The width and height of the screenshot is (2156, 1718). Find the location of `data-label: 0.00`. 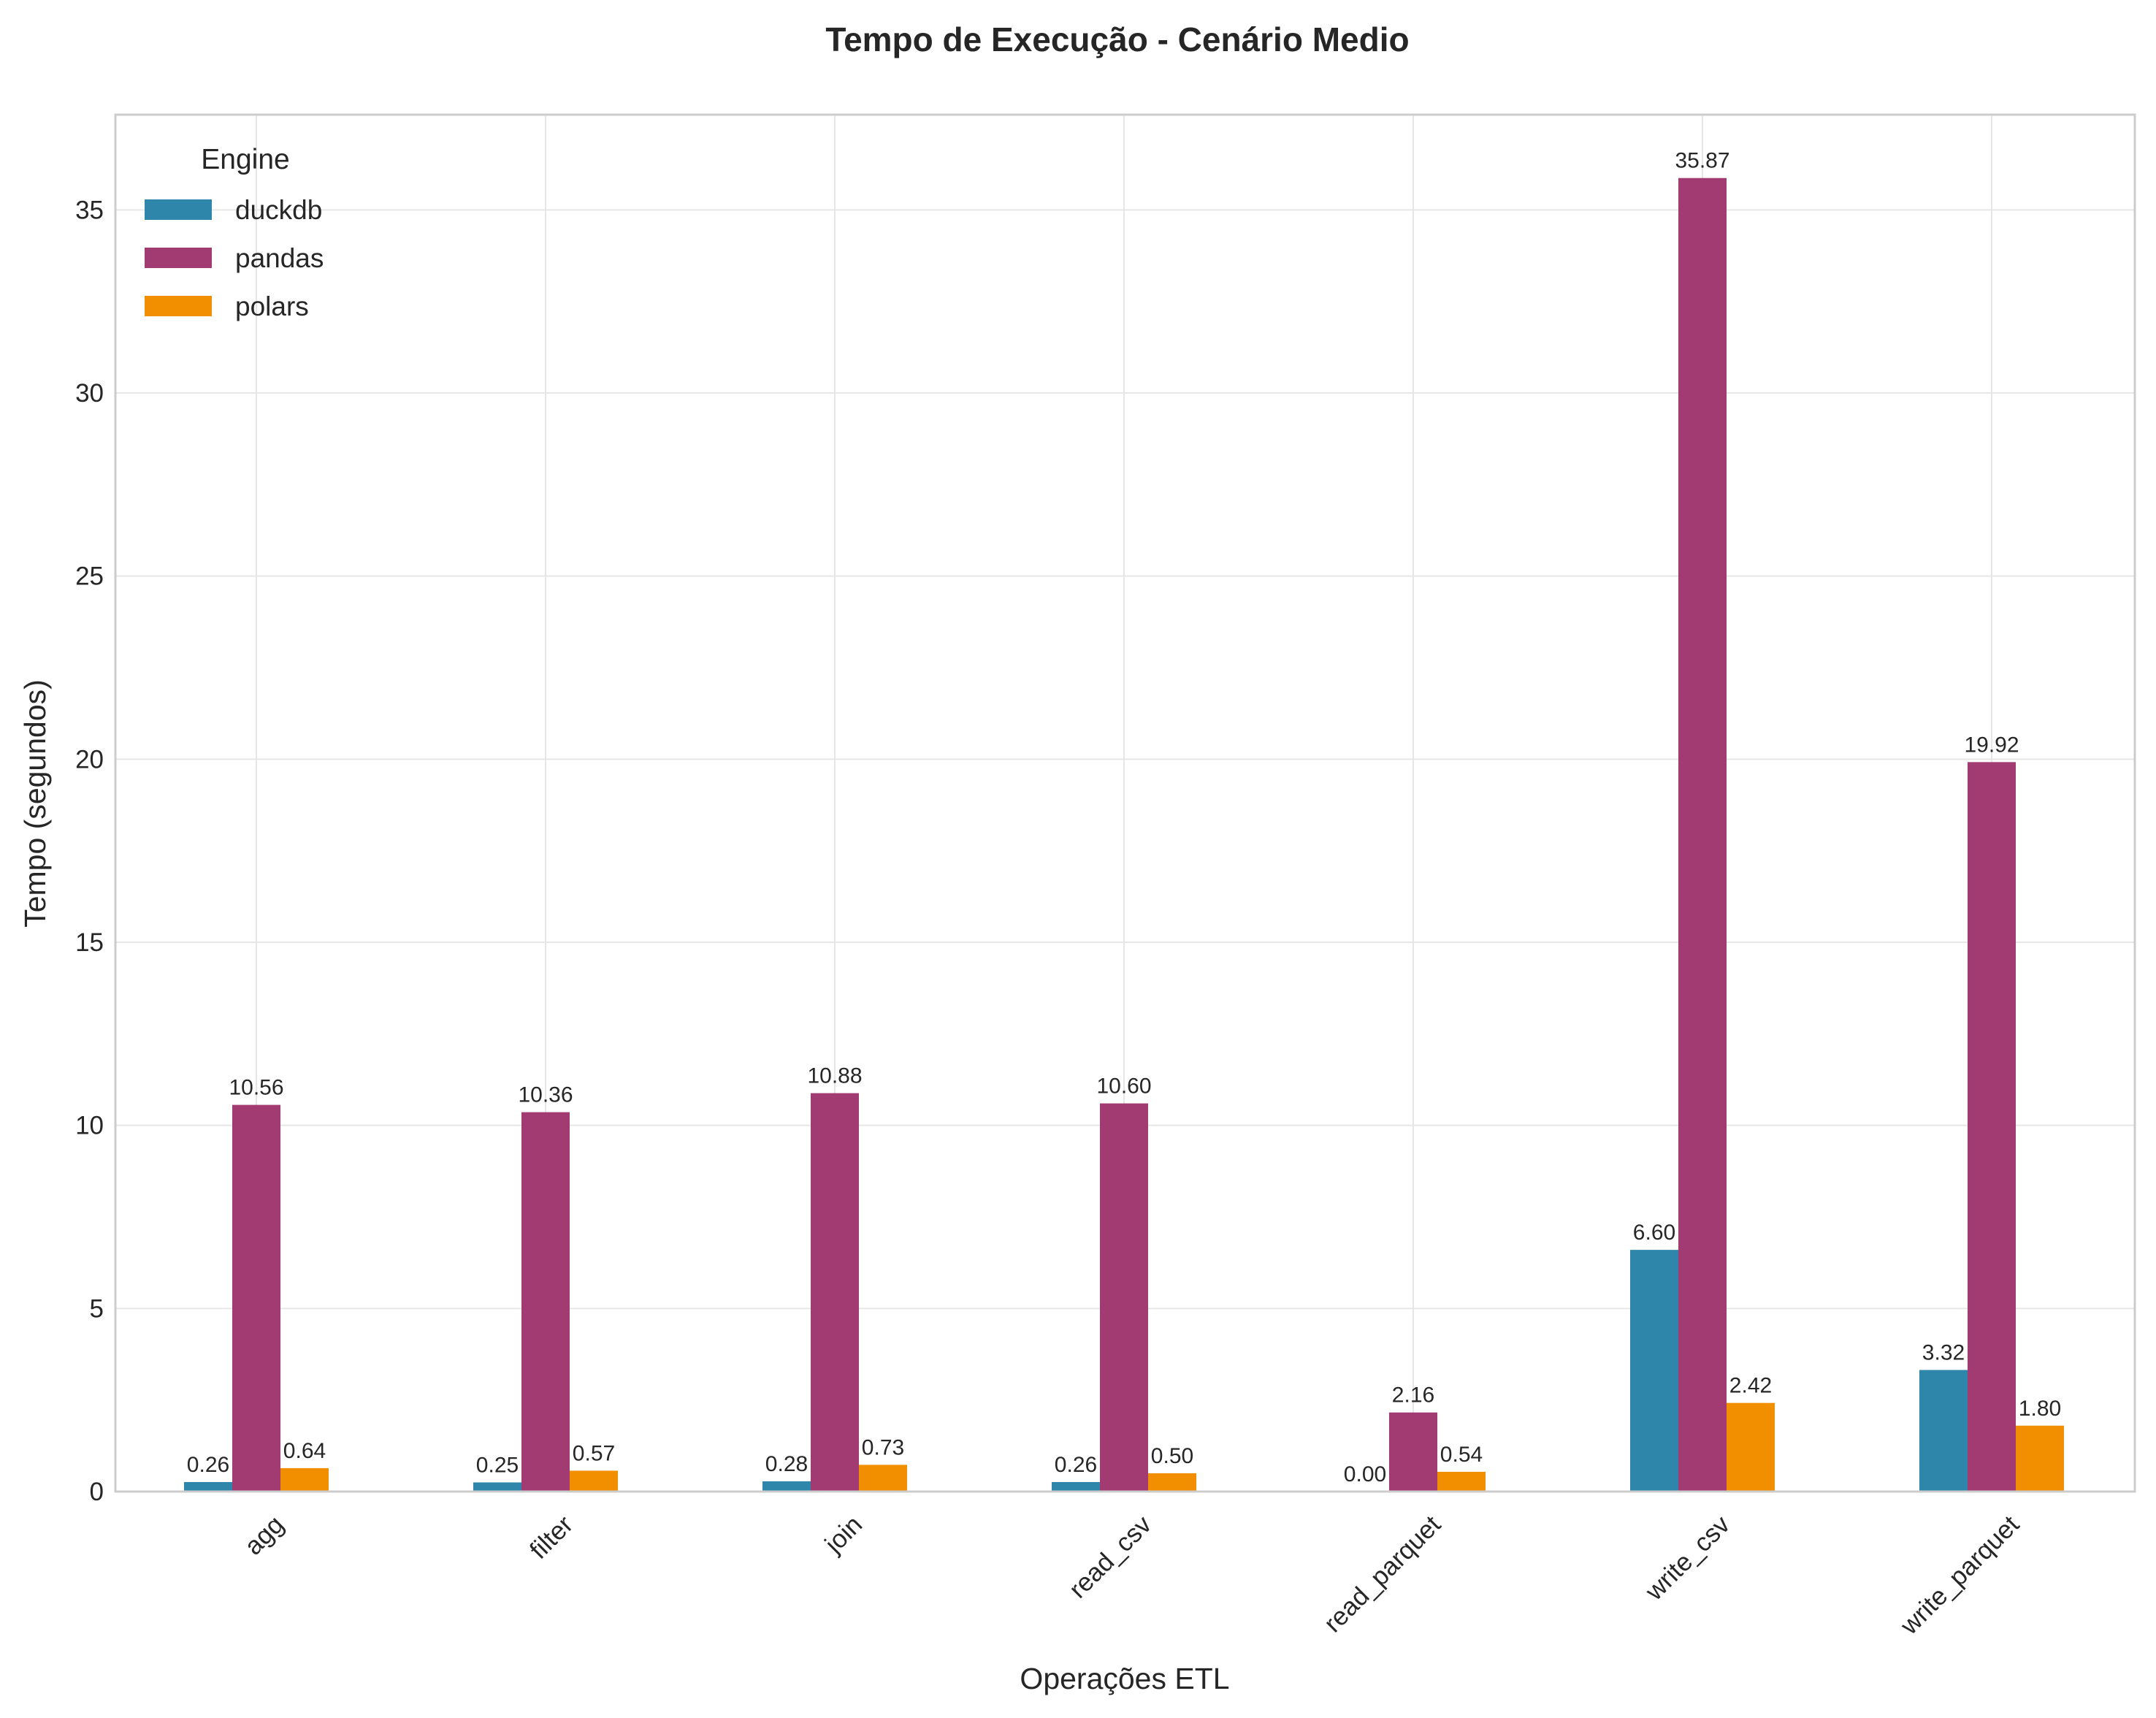

data-label: 0.00 is located at coordinates (1365, 1474).